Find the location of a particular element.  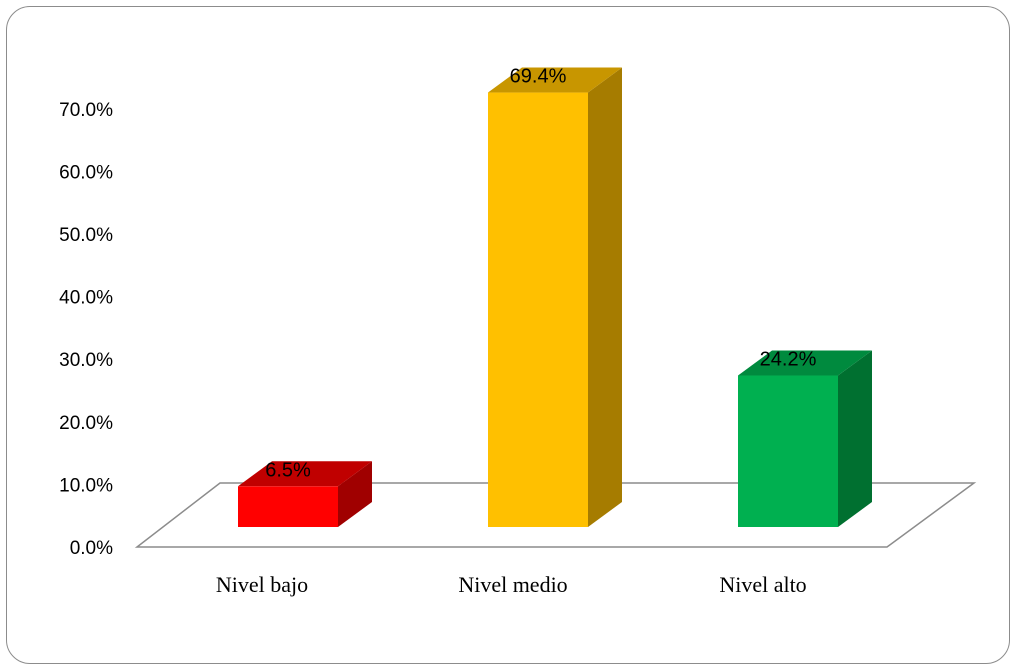

y-tick-label: 0.0% is located at coordinates (91, 548).